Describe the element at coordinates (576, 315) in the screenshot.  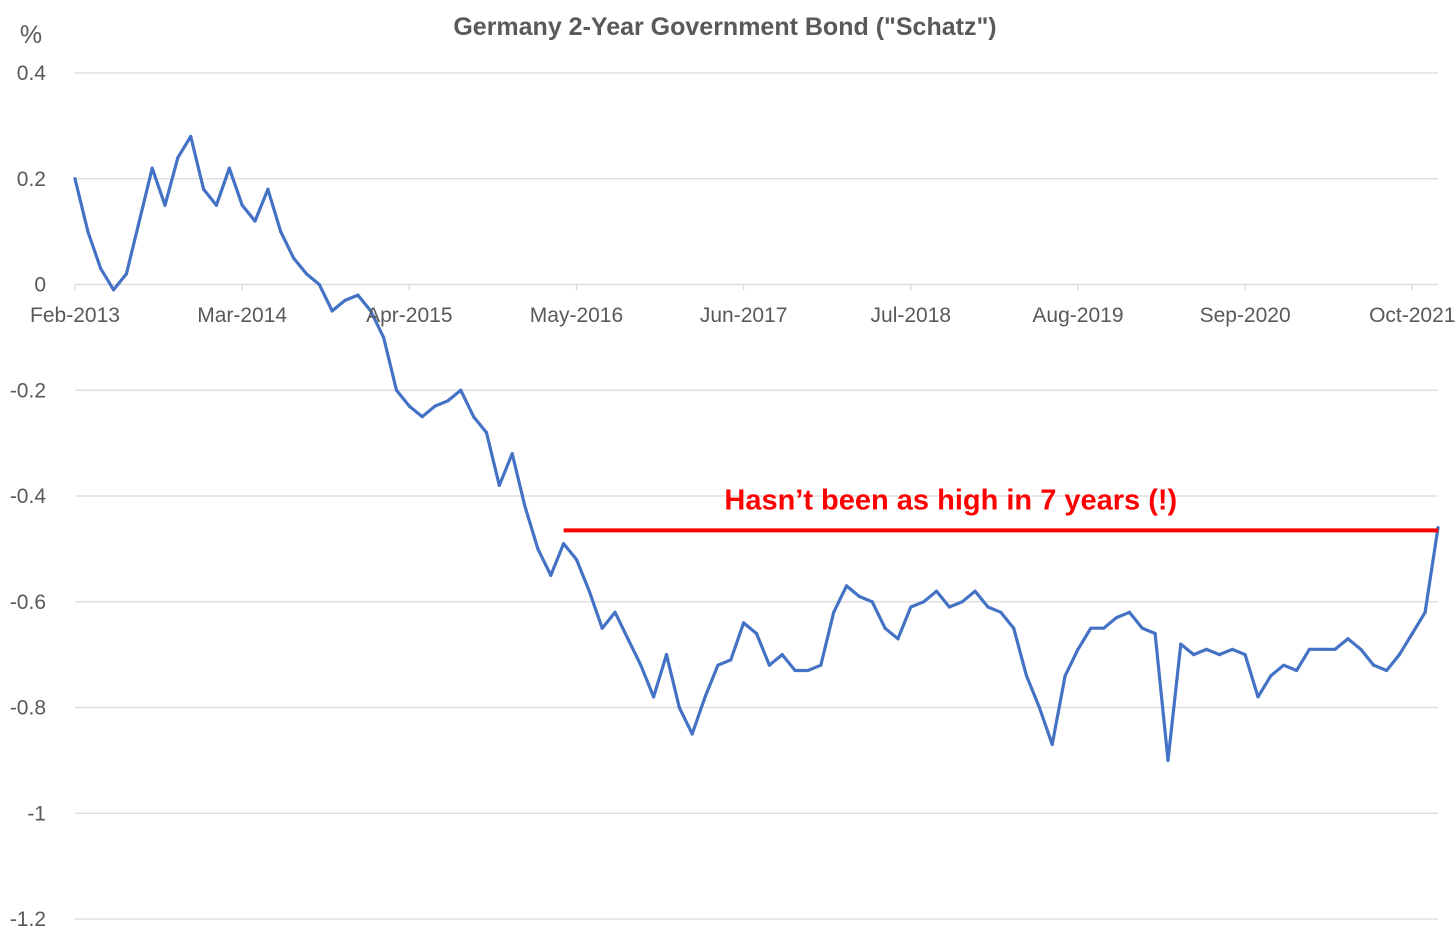
I see `x-tick-label: May-2016` at that location.